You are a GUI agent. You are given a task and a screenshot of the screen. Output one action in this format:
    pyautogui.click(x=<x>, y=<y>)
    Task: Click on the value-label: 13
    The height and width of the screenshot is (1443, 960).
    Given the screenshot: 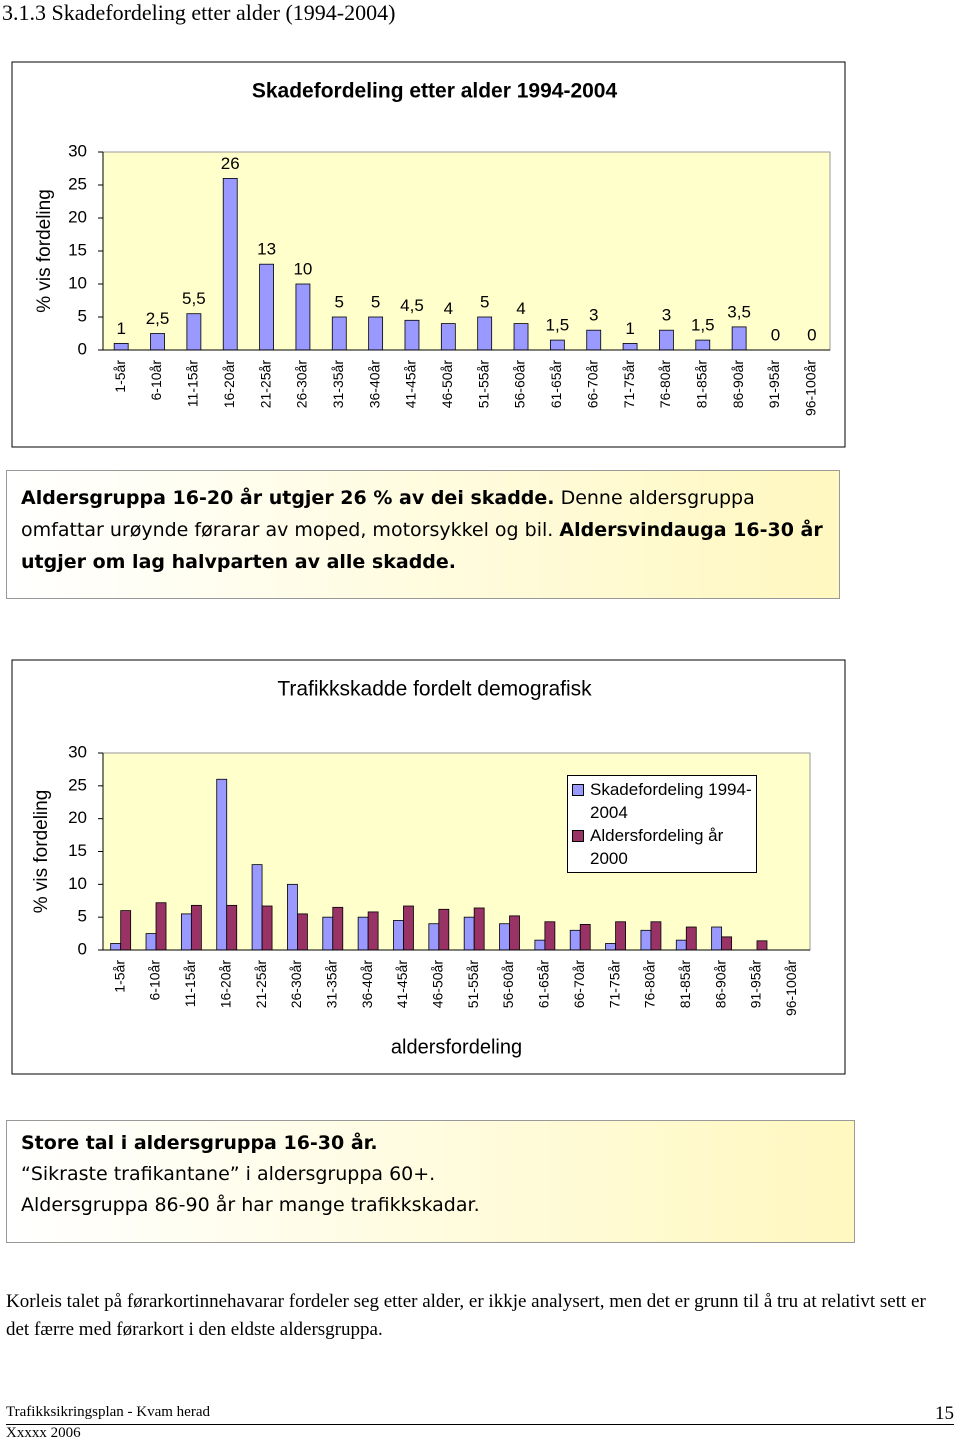 What is the action you would take?
    pyautogui.click(x=266, y=249)
    